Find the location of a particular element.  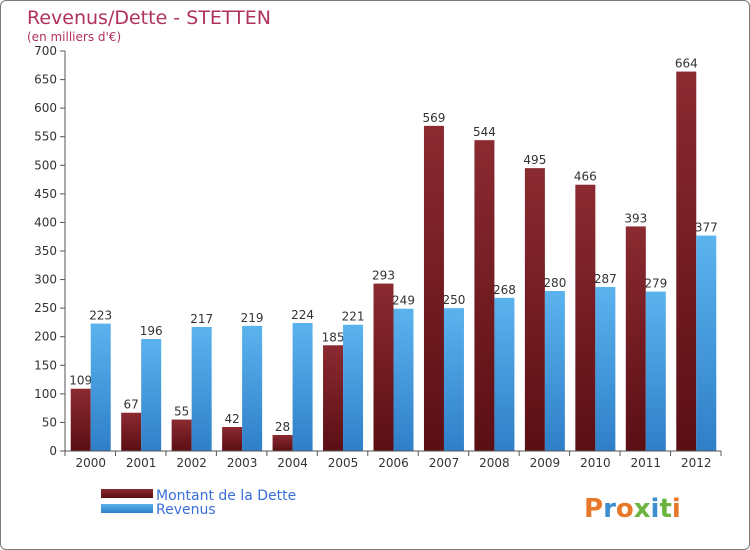

y-tick-label: 200 is located at coordinates (45, 337).